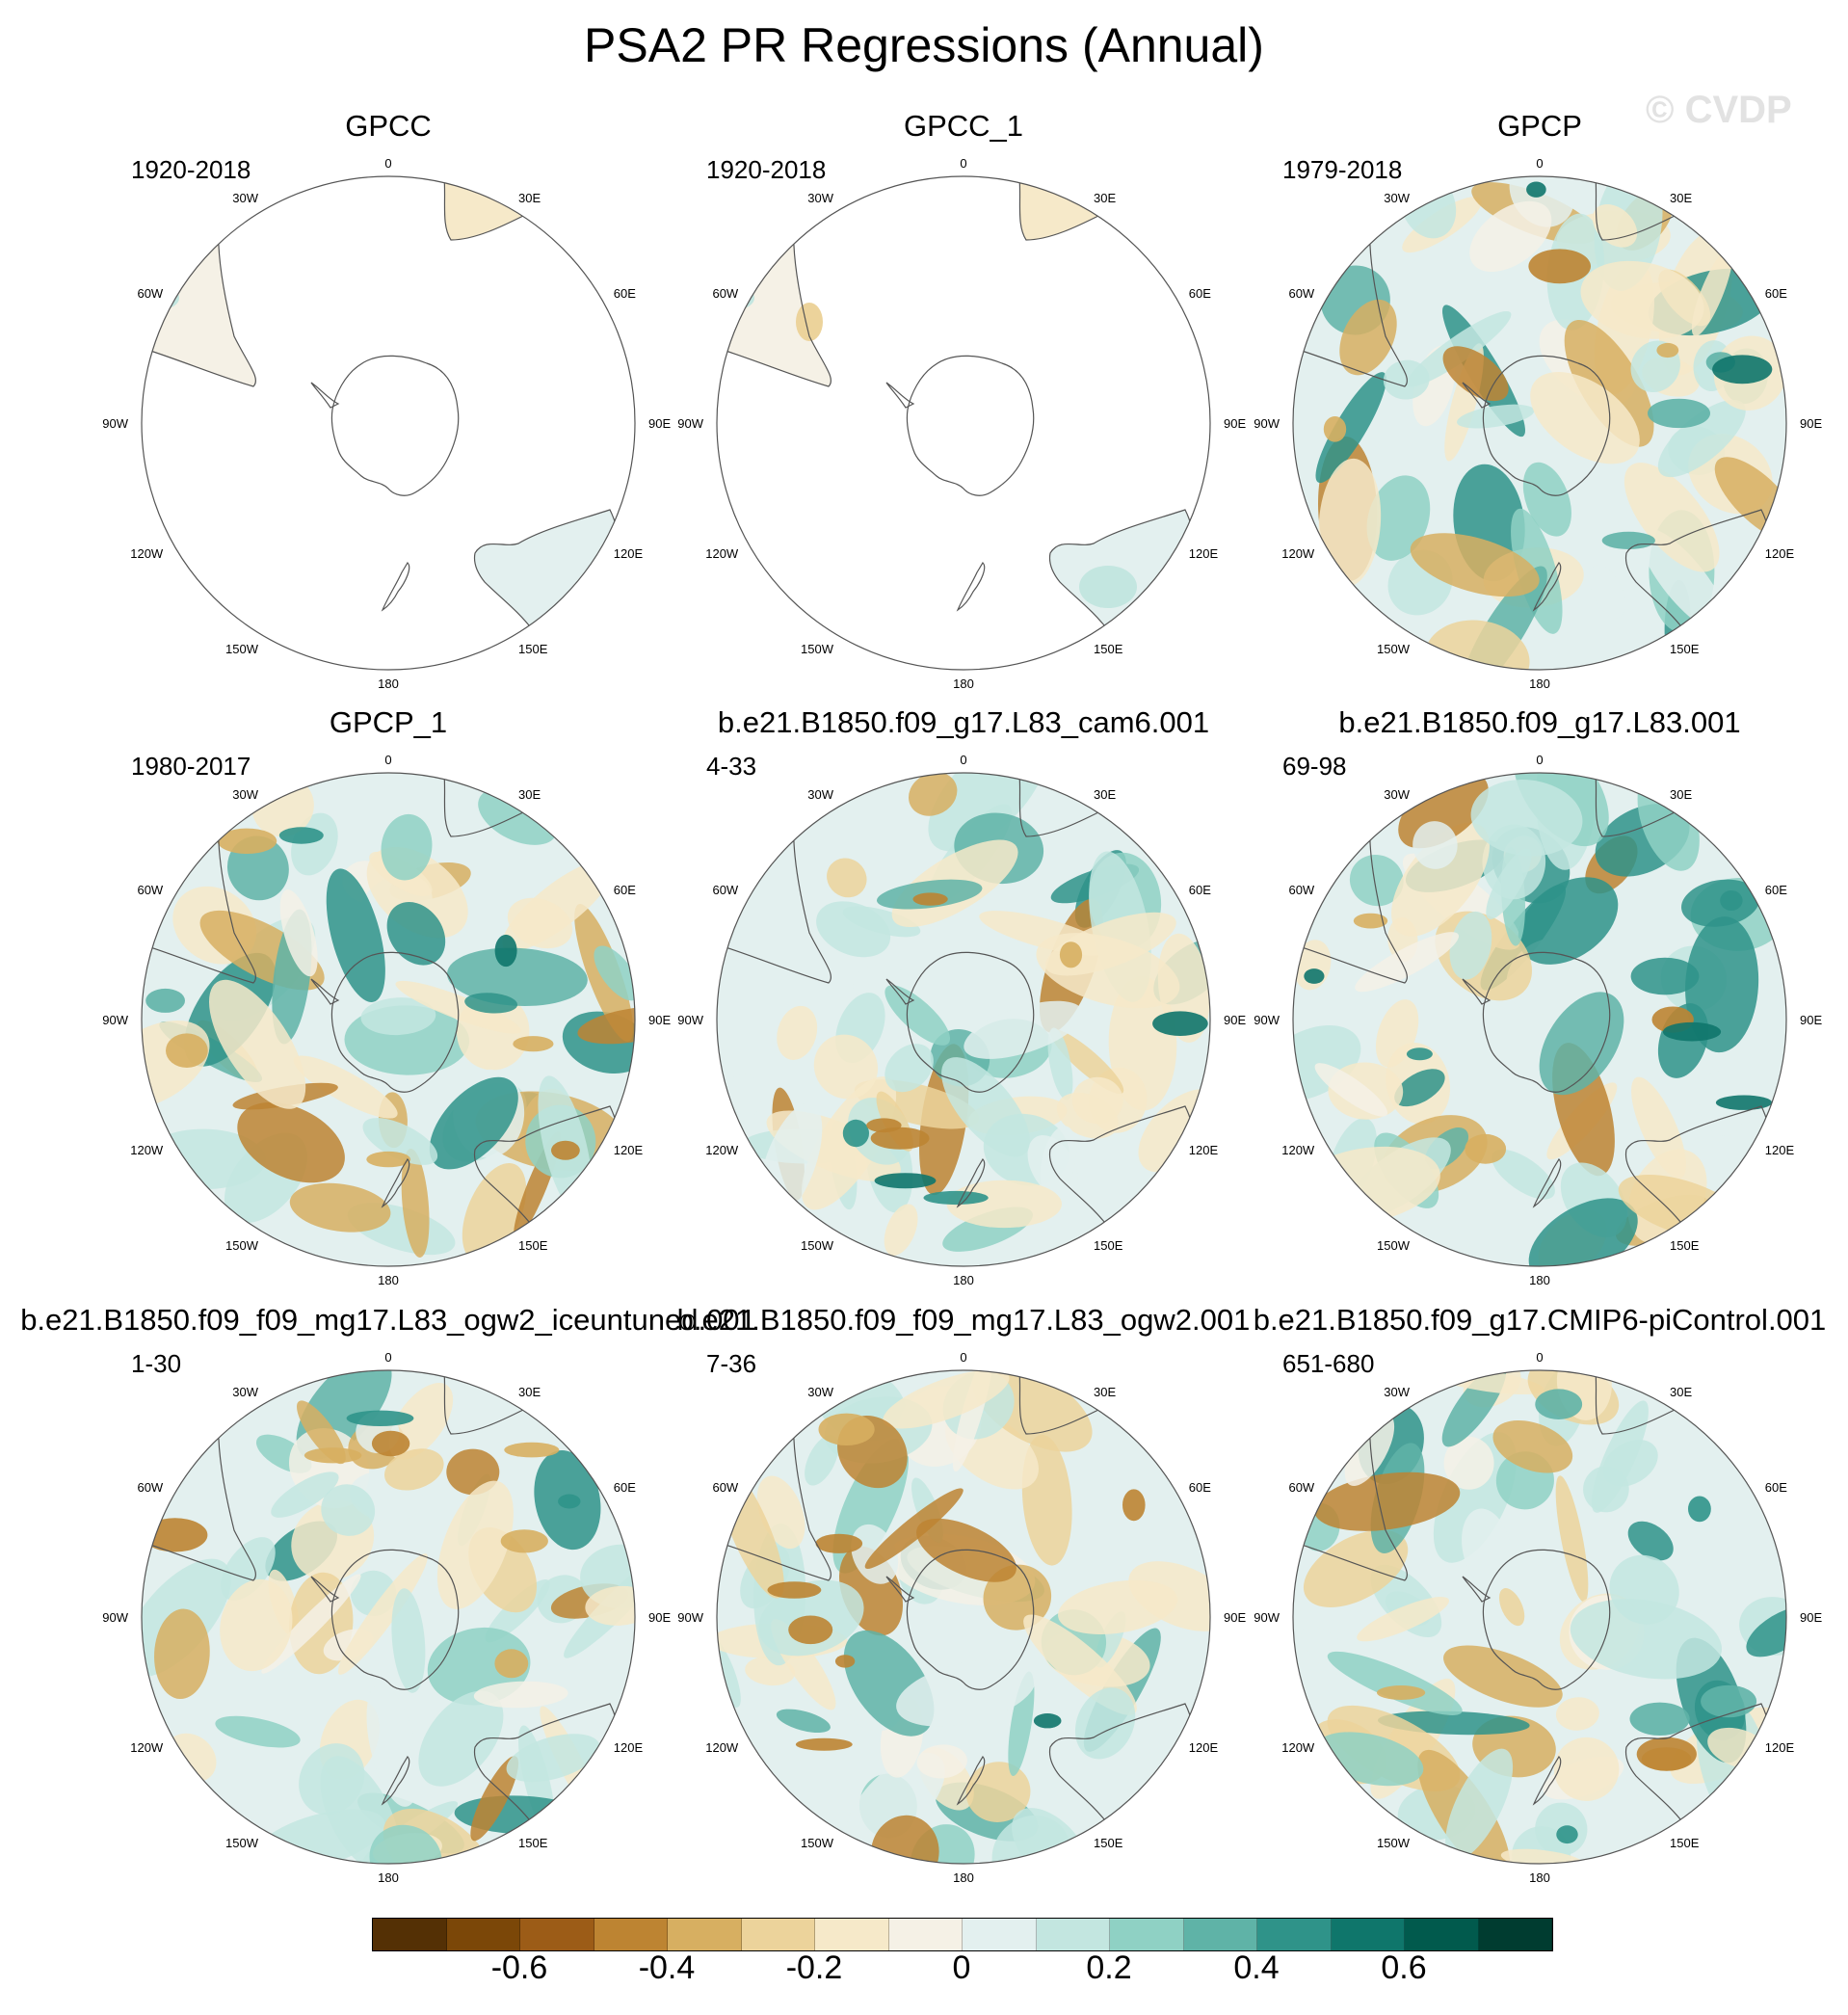 Image resolution: width=1848 pixels, height=2015 pixels. I want to click on colorbar-tick: -0.2, so click(814, 1967).